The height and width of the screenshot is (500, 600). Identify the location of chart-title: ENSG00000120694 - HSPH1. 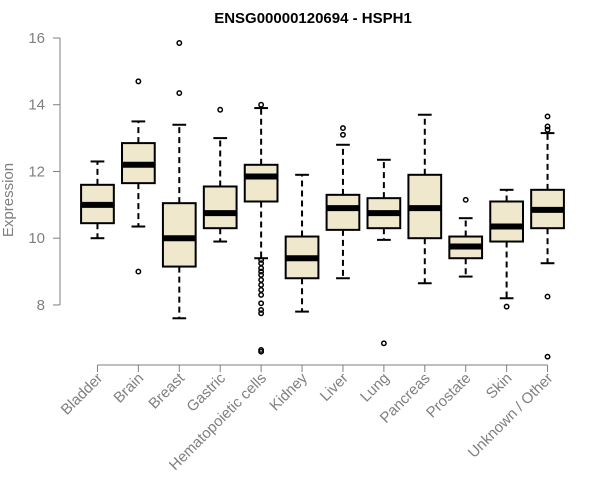
(313, 18).